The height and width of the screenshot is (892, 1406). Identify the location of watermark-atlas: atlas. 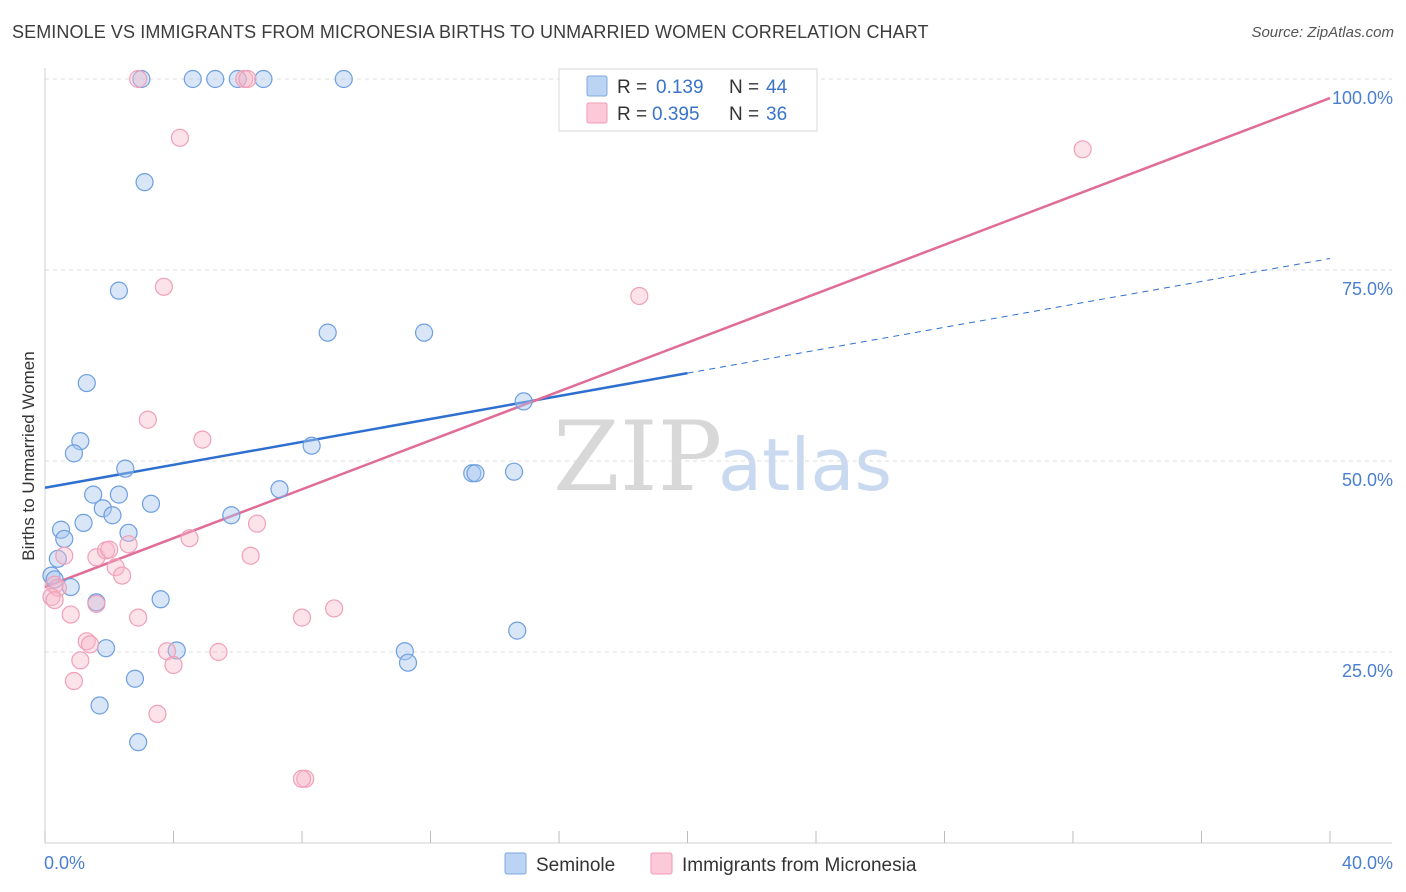
(805, 465).